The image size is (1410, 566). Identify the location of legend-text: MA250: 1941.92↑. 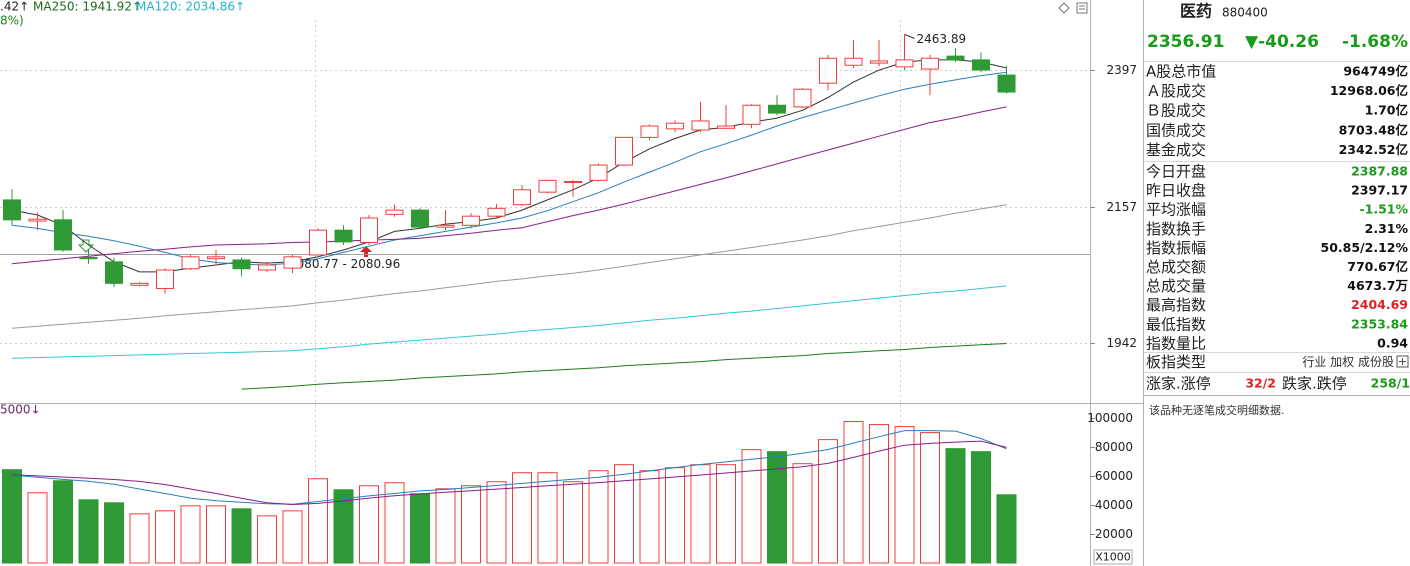
(87, 7).